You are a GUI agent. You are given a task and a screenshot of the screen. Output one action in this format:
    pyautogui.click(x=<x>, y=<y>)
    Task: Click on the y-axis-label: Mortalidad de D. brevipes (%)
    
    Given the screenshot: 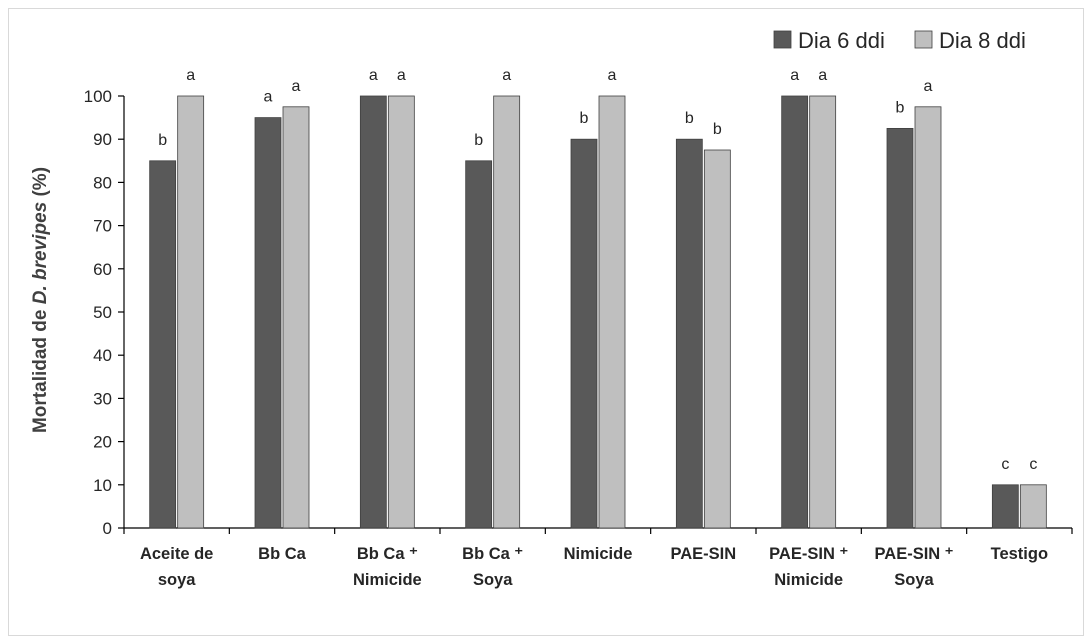 What is the action you would take?
    pyautogui.click(x=40, y=300)
    